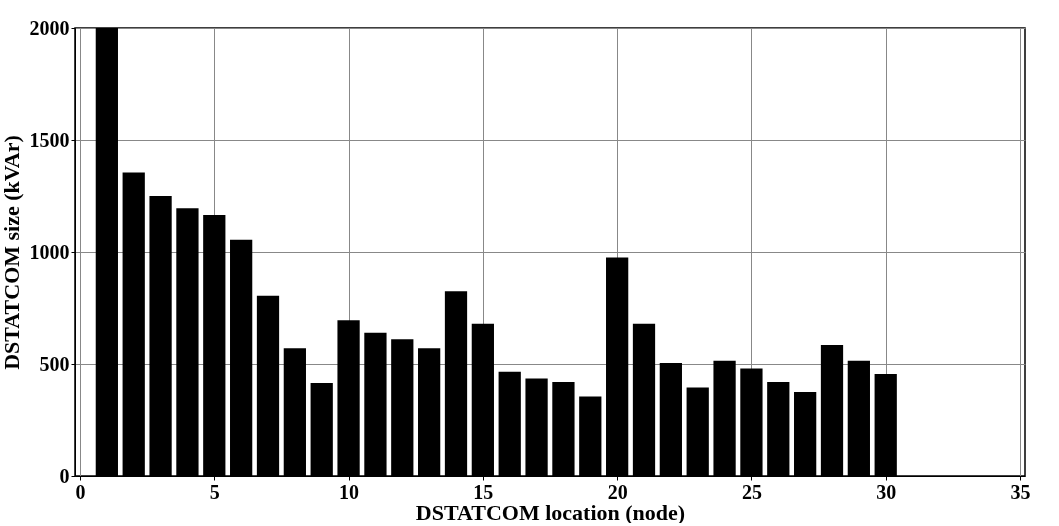  What do you see at coordinates (49, 251) in the screenshot?
I see `y-tick-label: 1000` at bounding box center [49, 251].